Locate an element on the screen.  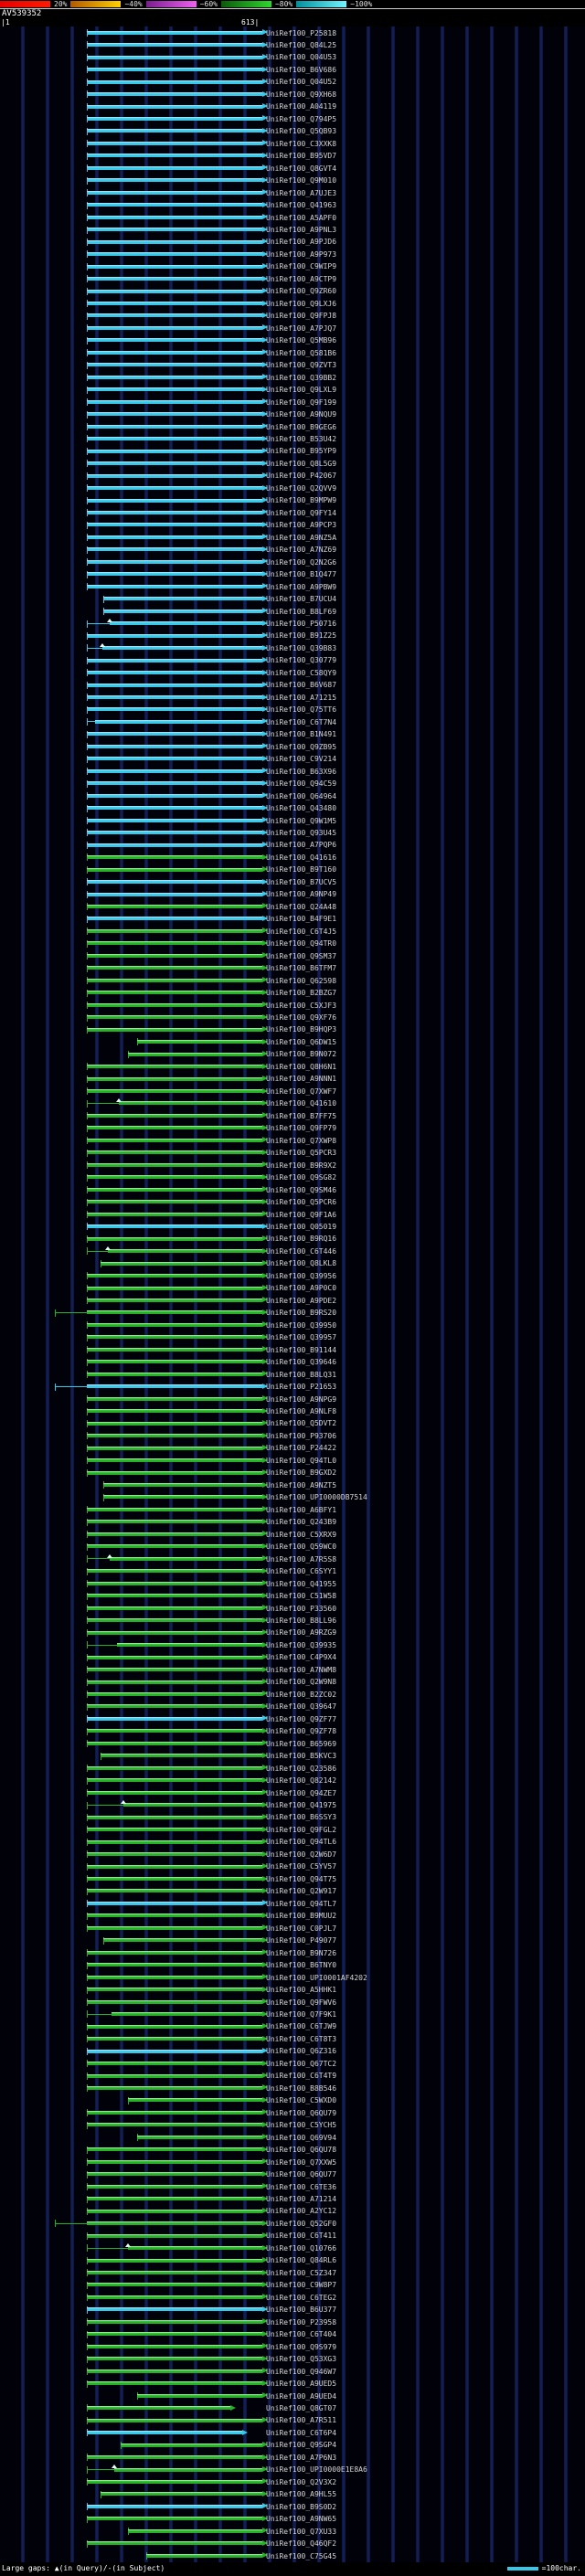
hit-label: UniRef100_P50716 is located at coordinates (301, 624).